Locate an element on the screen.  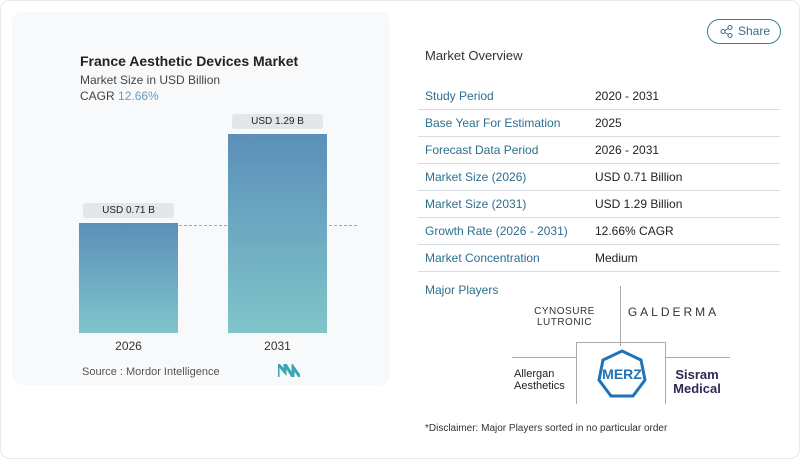
reference-line is located at coordinates (218, 225).